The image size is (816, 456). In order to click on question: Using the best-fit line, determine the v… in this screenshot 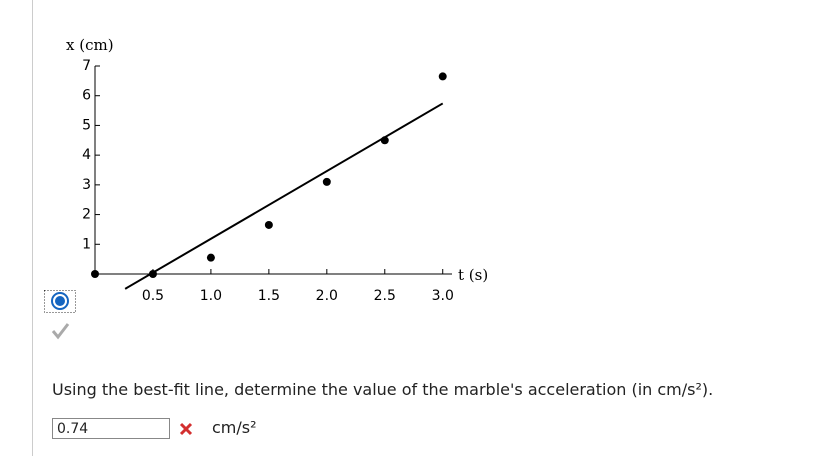, I will do `click(383, 389)`.